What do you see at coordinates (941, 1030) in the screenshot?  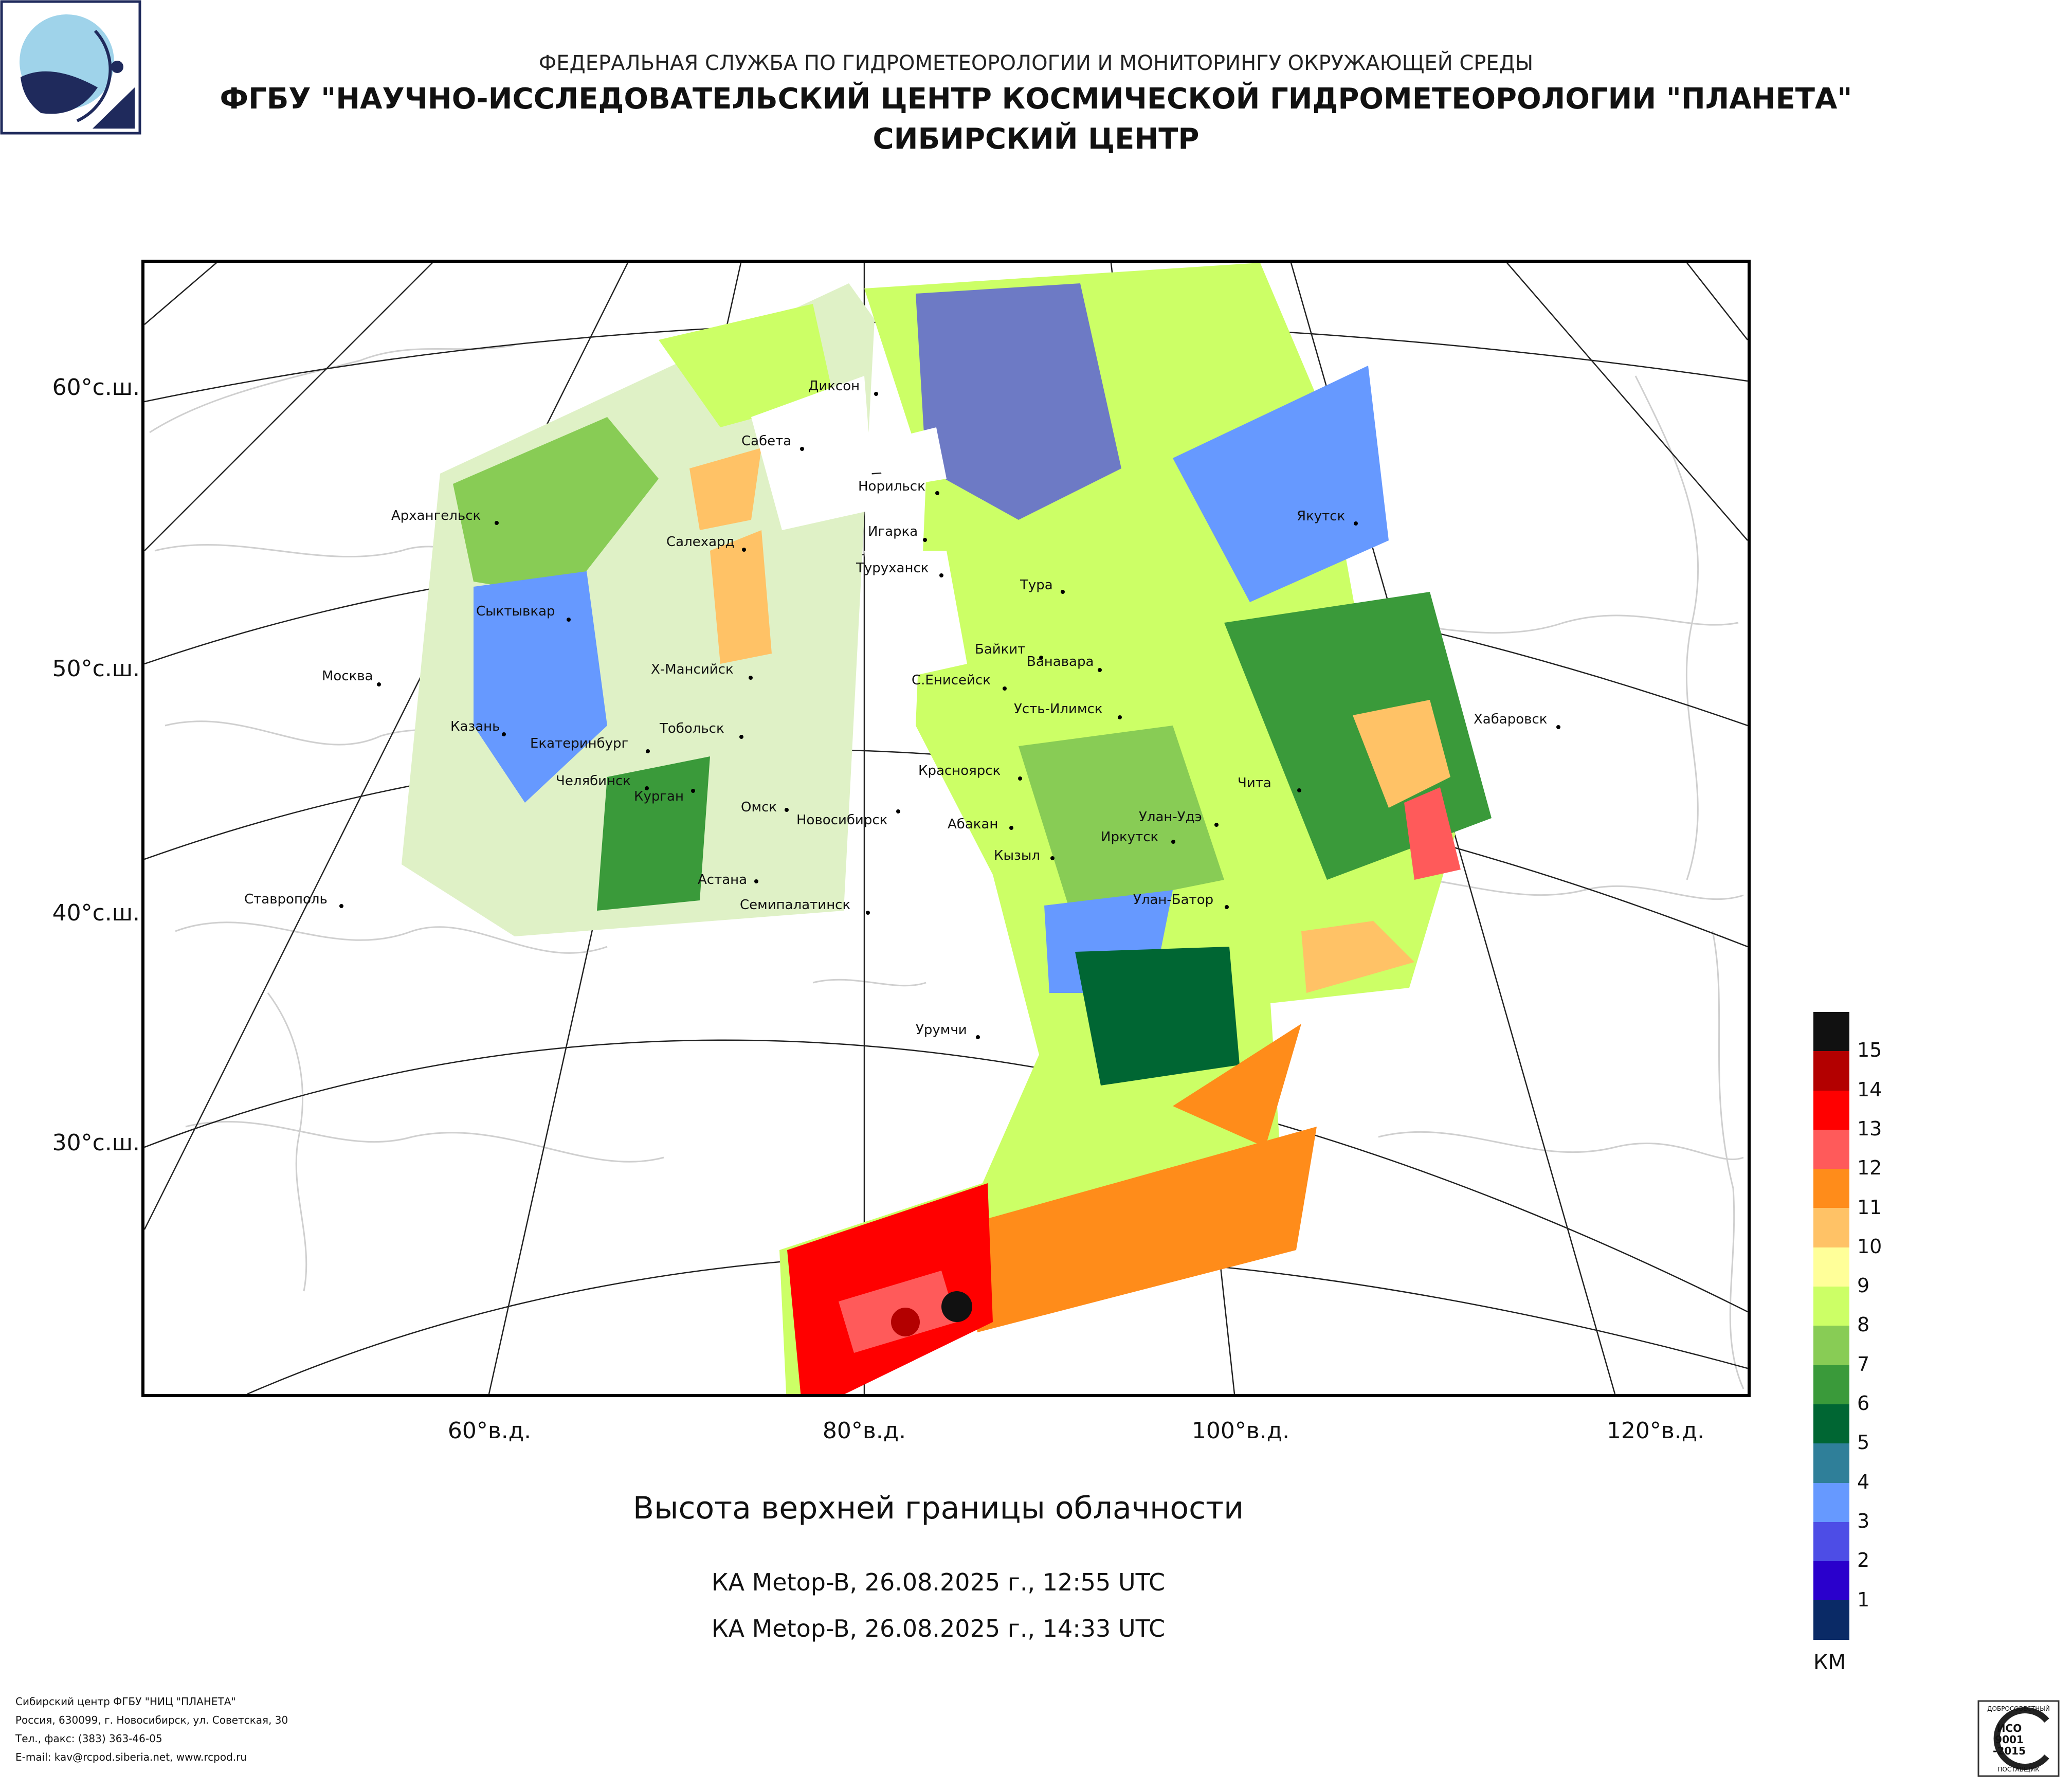 I see `city-label: Урумчи` at bounding box center [941, 1030].